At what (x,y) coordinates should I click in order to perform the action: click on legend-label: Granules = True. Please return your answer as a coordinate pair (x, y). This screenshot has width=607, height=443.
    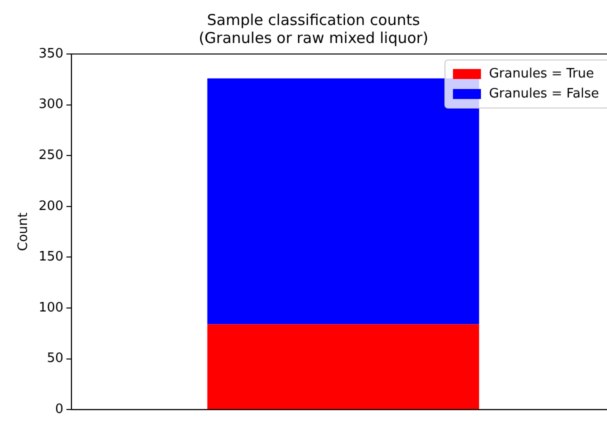
    Looking at the image, I should click on (541, 74).